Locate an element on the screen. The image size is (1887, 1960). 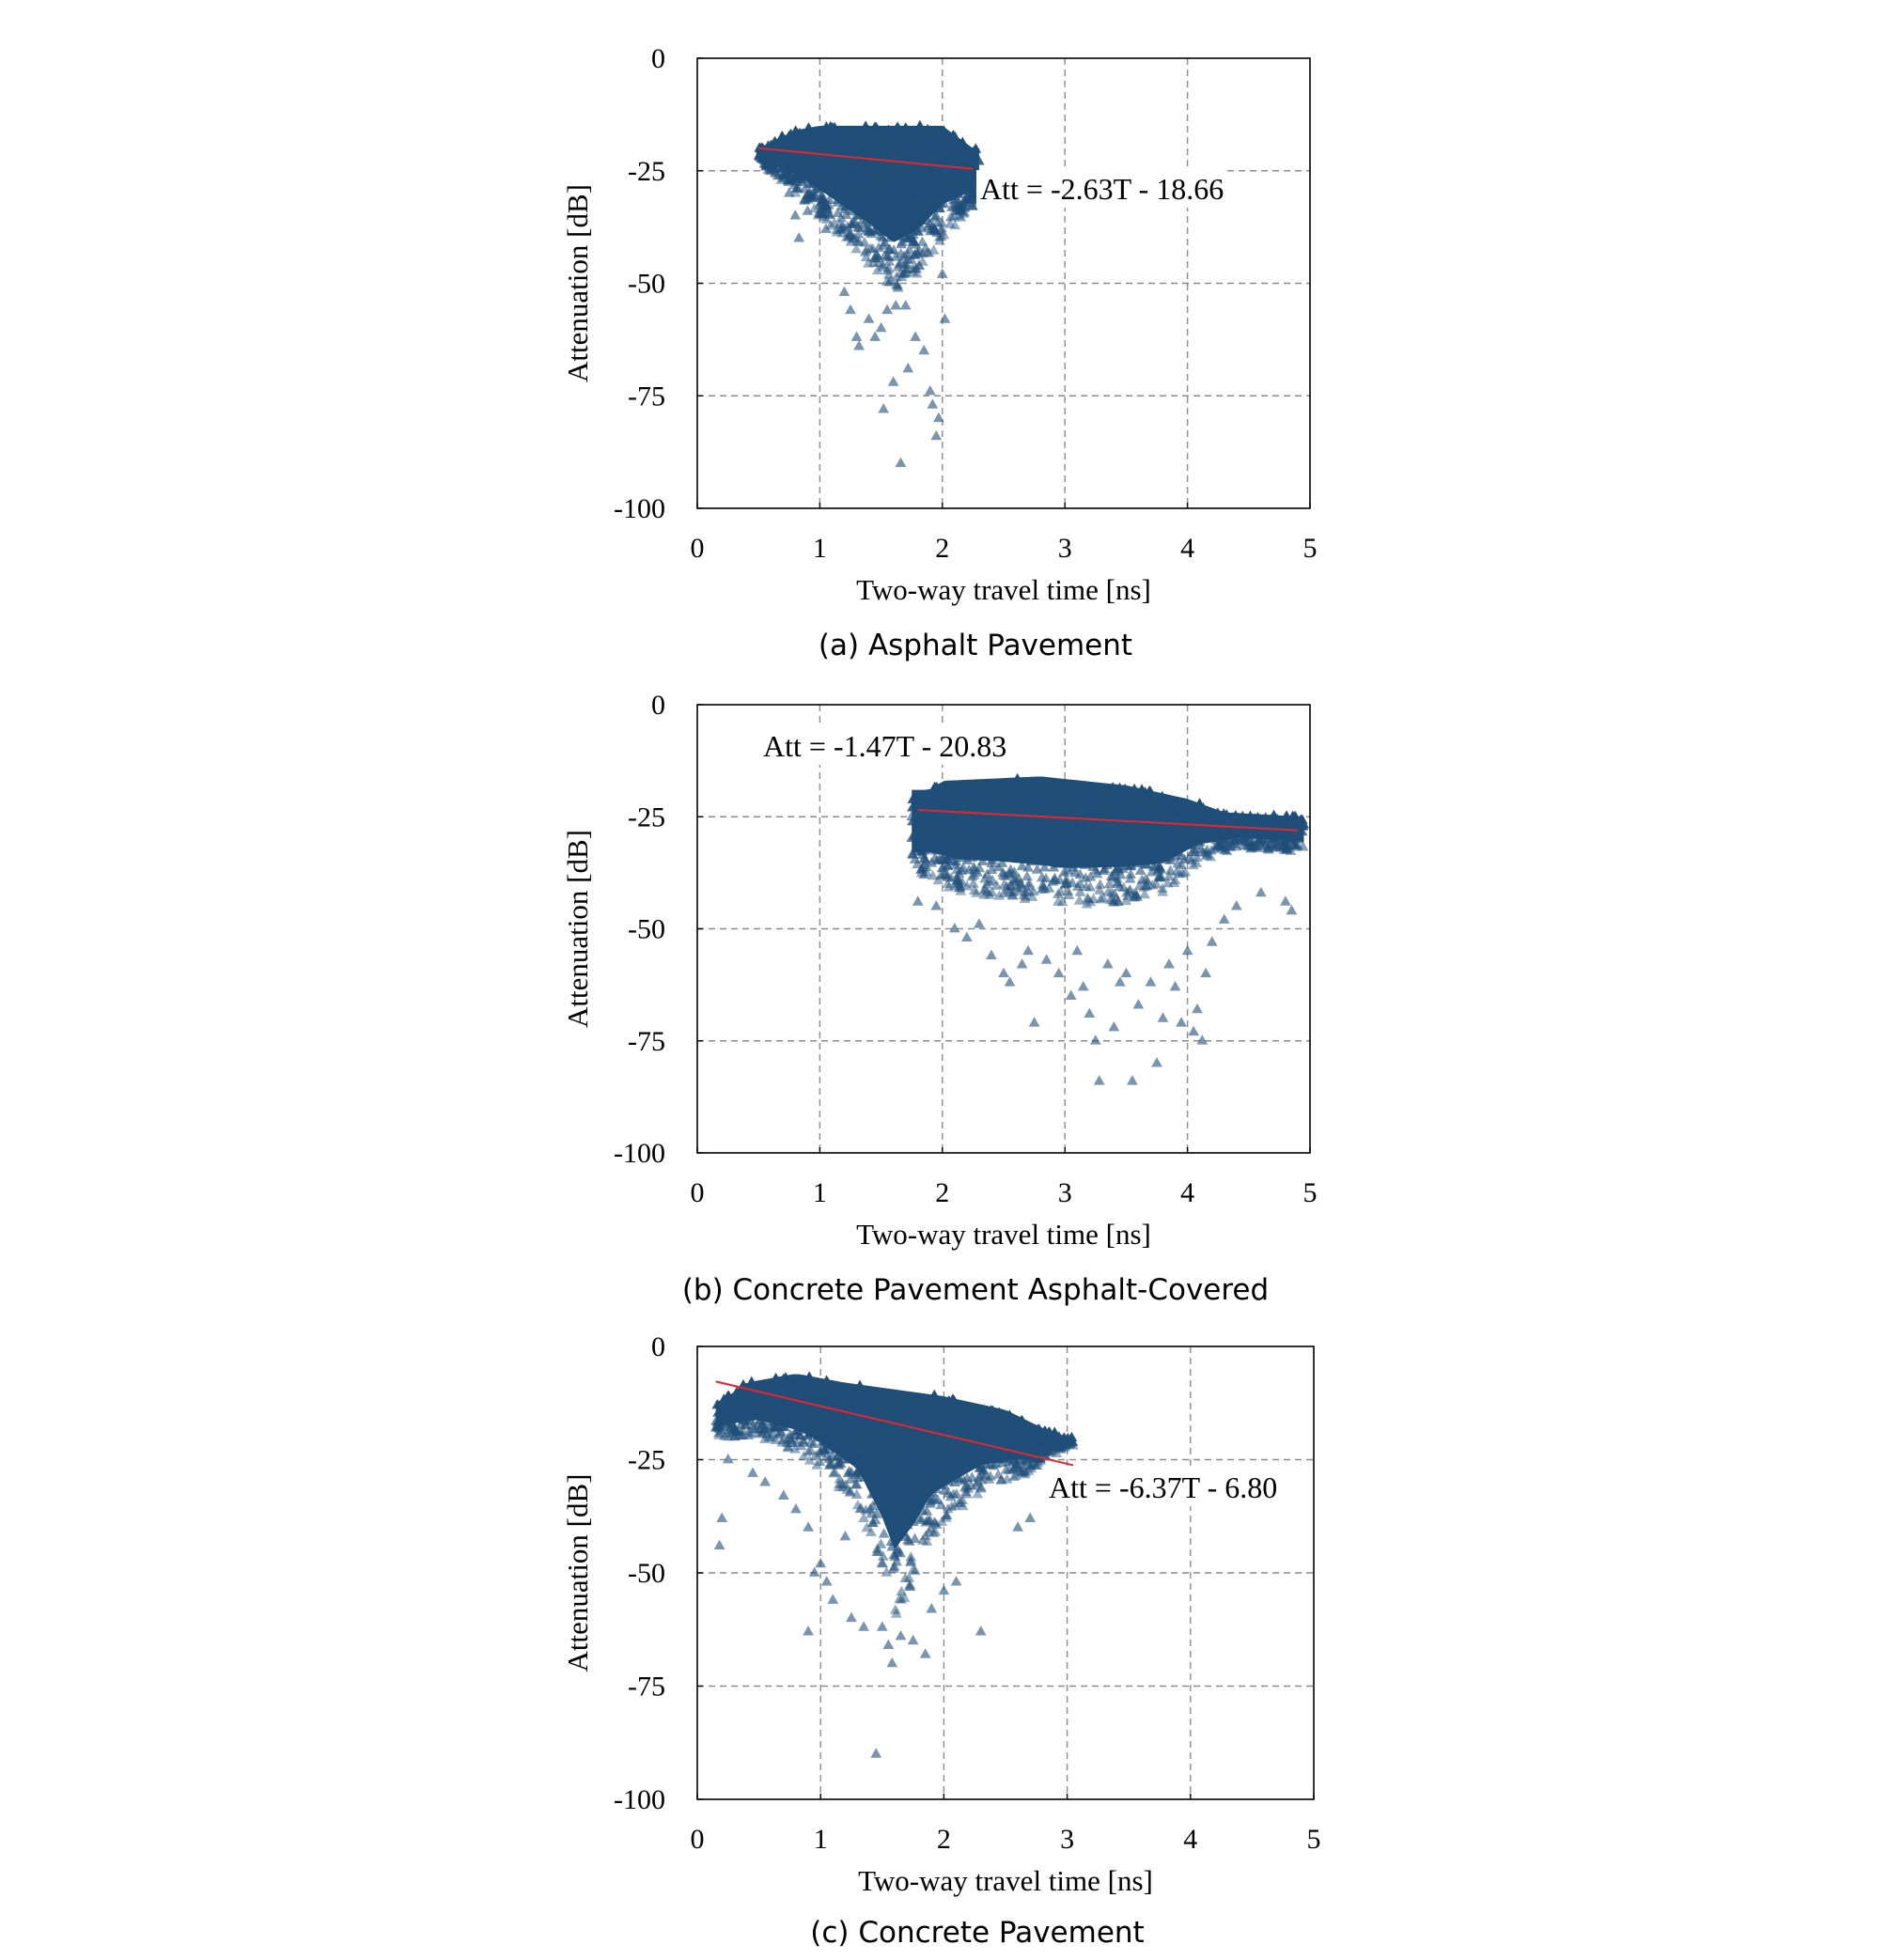
x-tick-label: 3 is located at coordinates (1067, 1839).